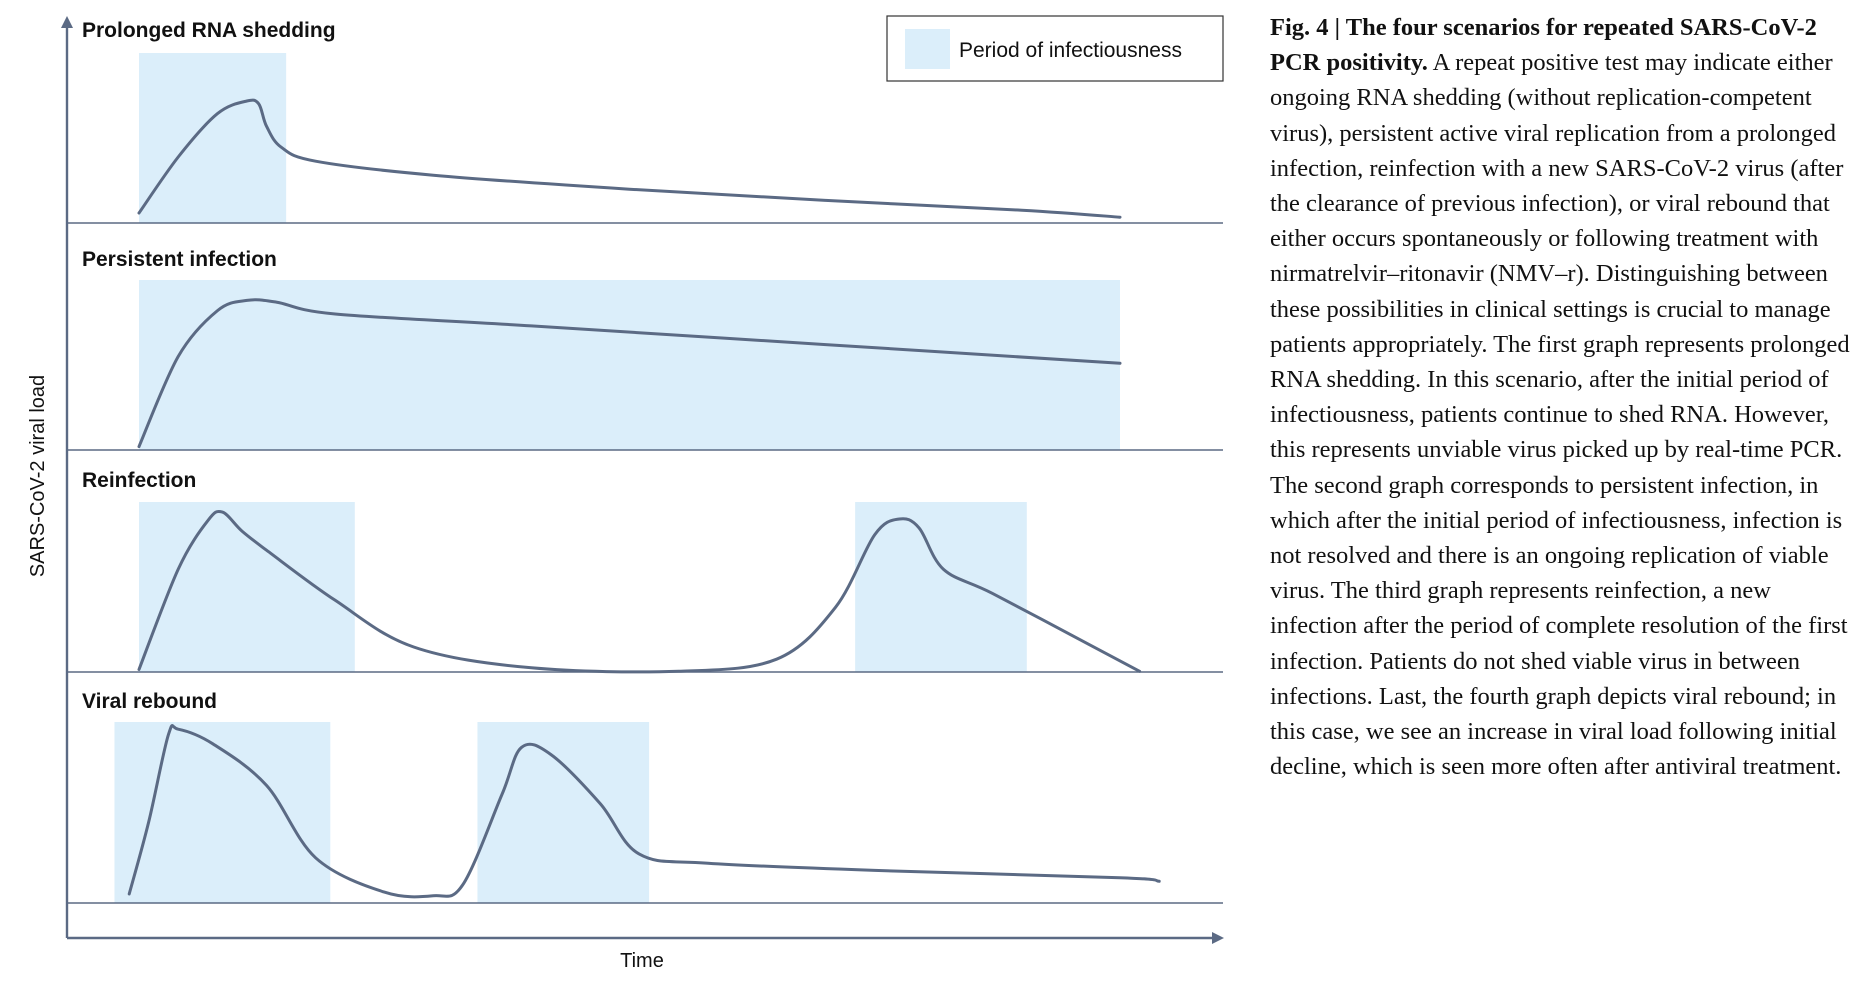 Image resolution: width=1864 pixels, height=982 pixels. I want to click on legend: Period of infectiousness, so click(1055, 48).